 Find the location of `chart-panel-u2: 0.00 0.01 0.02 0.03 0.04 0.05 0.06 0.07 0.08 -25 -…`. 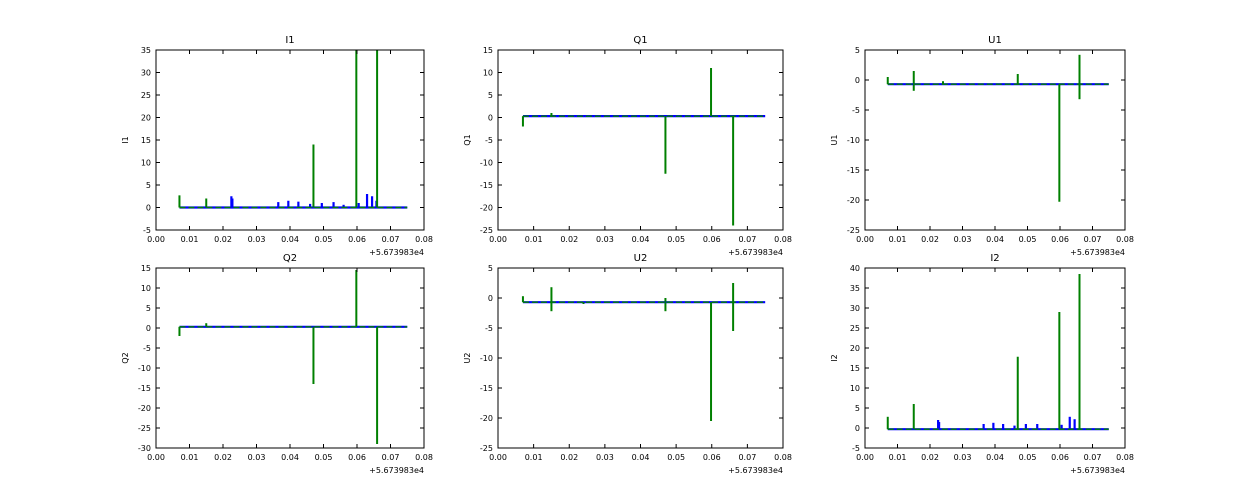

chart-panel-u2: 0.00 0.01 0.02 0.03 0.04 0.05 0.06 0.07 0.08 -25 -… is located at coordinates (627, 364).